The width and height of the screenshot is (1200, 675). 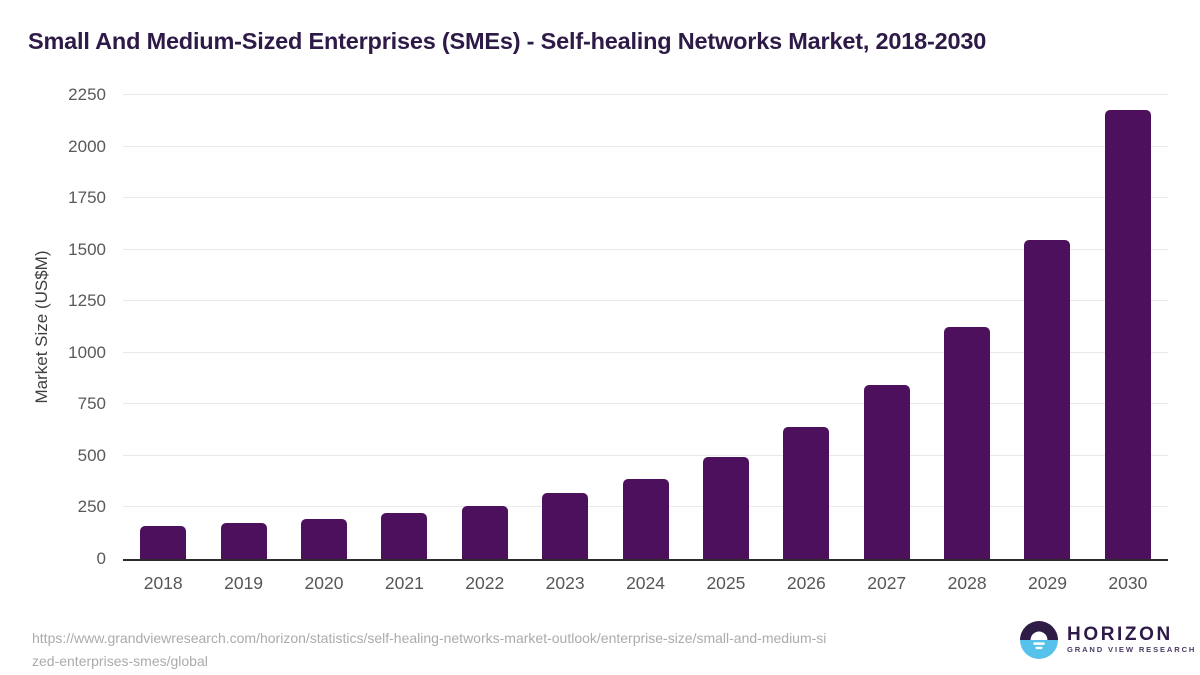 I want to click on y-tick-label-0: 0, so click(x=101, y=558).